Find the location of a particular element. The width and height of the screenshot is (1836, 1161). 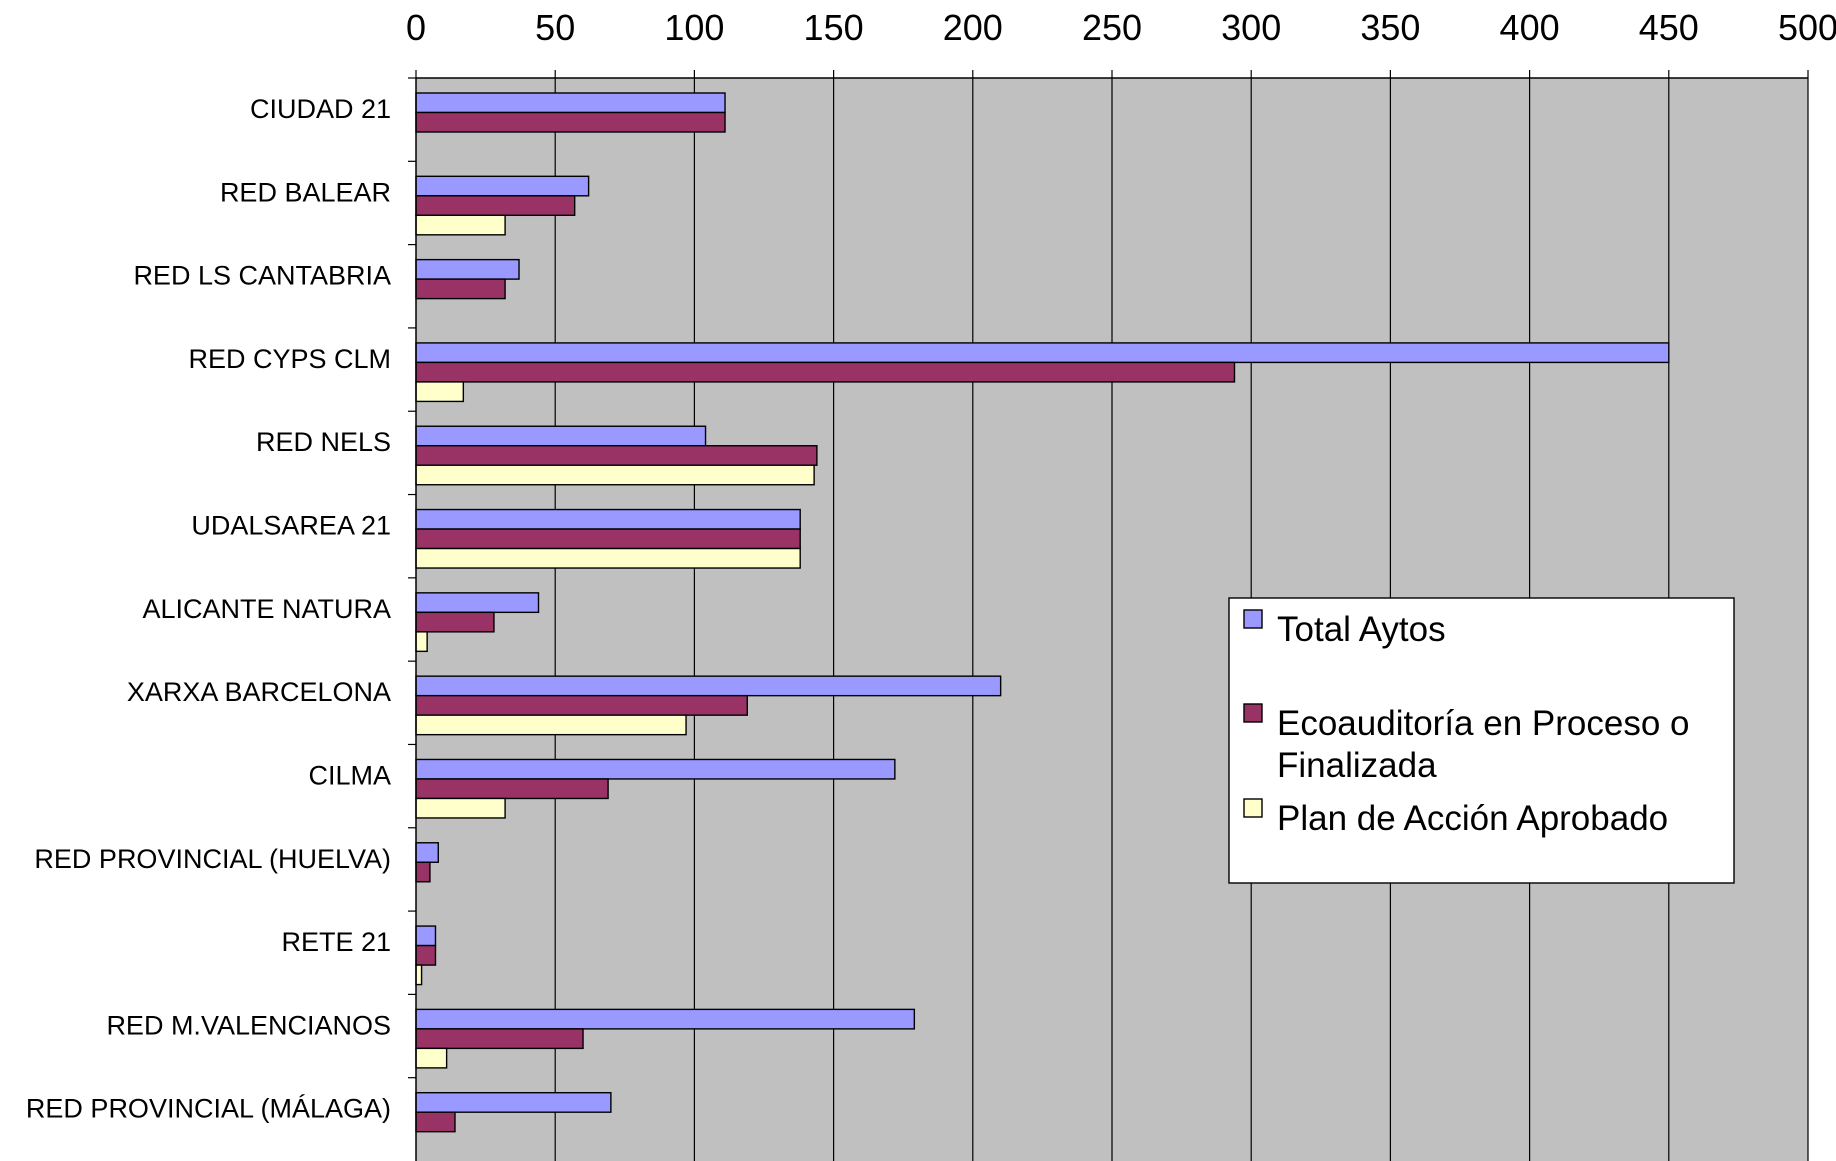

category-label: RED CYPS CLM is located at coordinates (289, 359).